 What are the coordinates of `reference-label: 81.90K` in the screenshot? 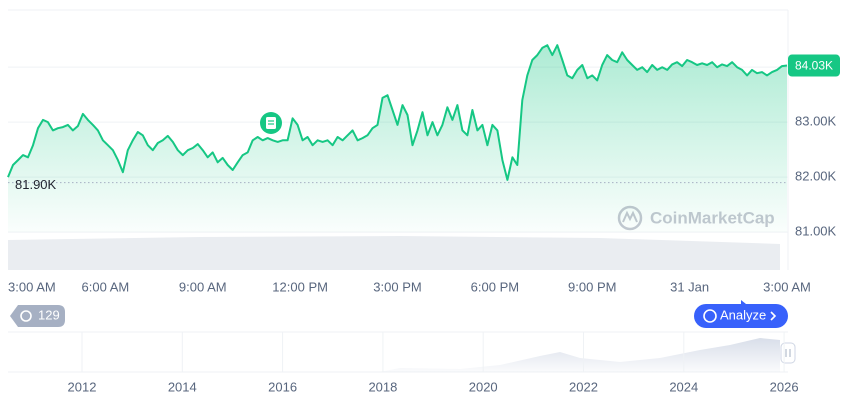 It's located at (36, 184).